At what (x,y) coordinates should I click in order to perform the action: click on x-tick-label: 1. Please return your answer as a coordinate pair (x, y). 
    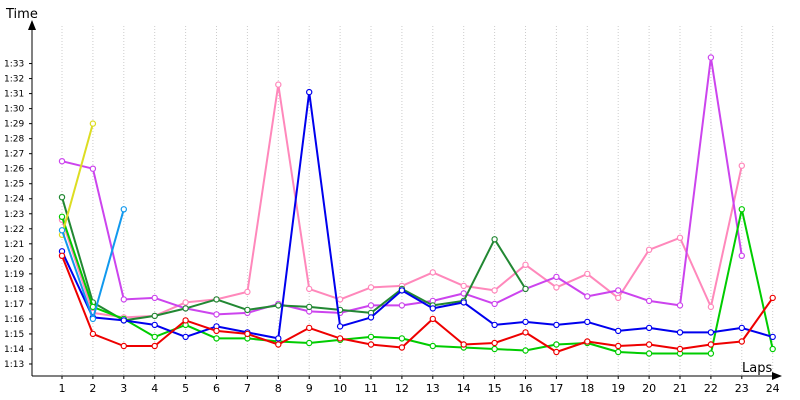
    Looking at the image, I should click on (62, 388).